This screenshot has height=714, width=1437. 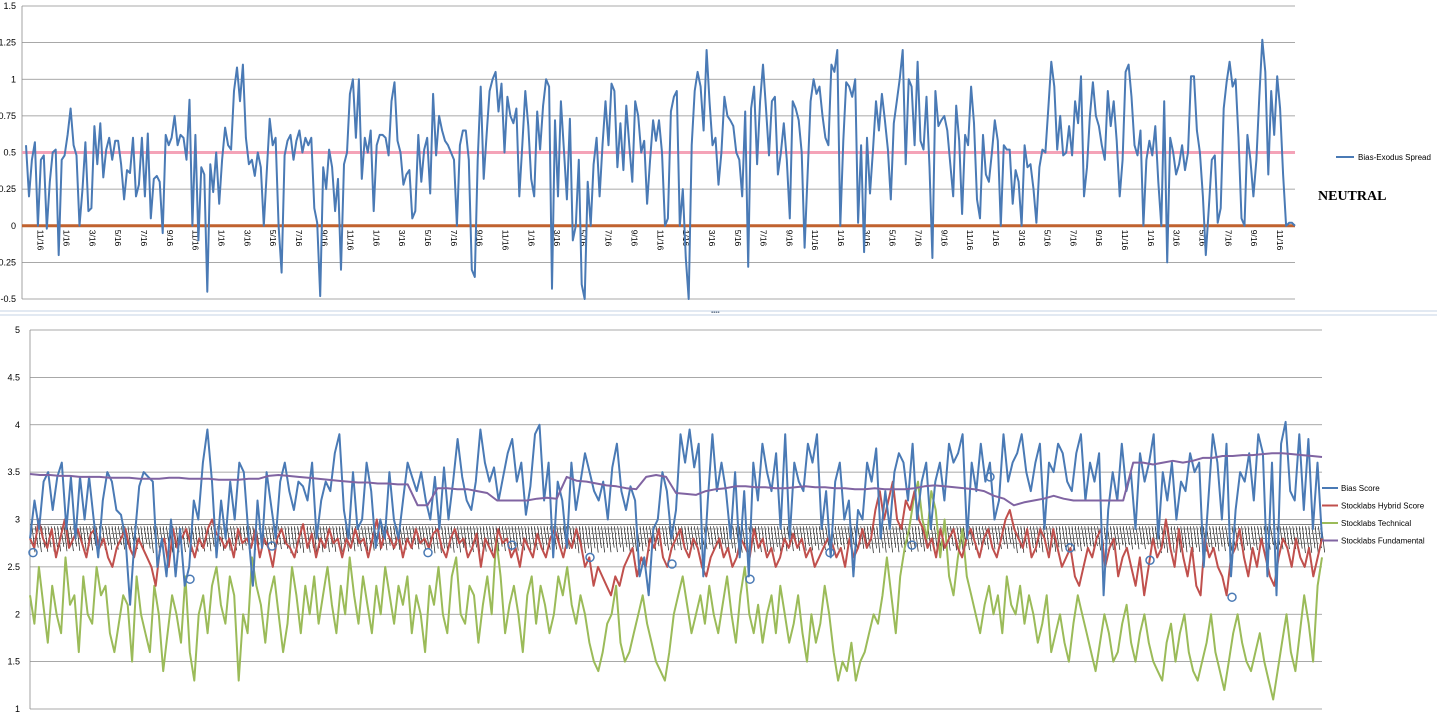 What do you see at coordinates (13, 662) in the screenshot?
I see `bottom-y-tick-label: 1.5` at bounding box center [13, 662].